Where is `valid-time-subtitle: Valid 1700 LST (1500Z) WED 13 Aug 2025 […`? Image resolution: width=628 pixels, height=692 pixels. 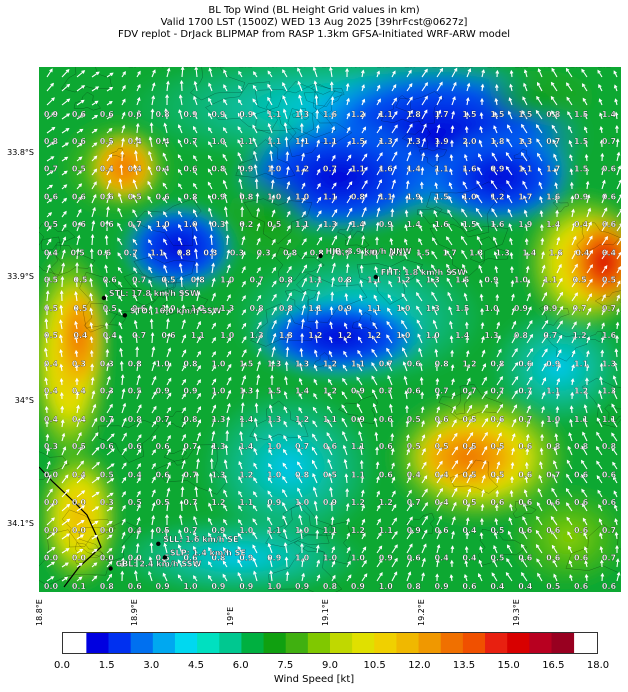 valid-time-subtitle: Valid 1700 LST (1500Z) WED 13 Aug 2025 [… is located at coordinates (314, 22).